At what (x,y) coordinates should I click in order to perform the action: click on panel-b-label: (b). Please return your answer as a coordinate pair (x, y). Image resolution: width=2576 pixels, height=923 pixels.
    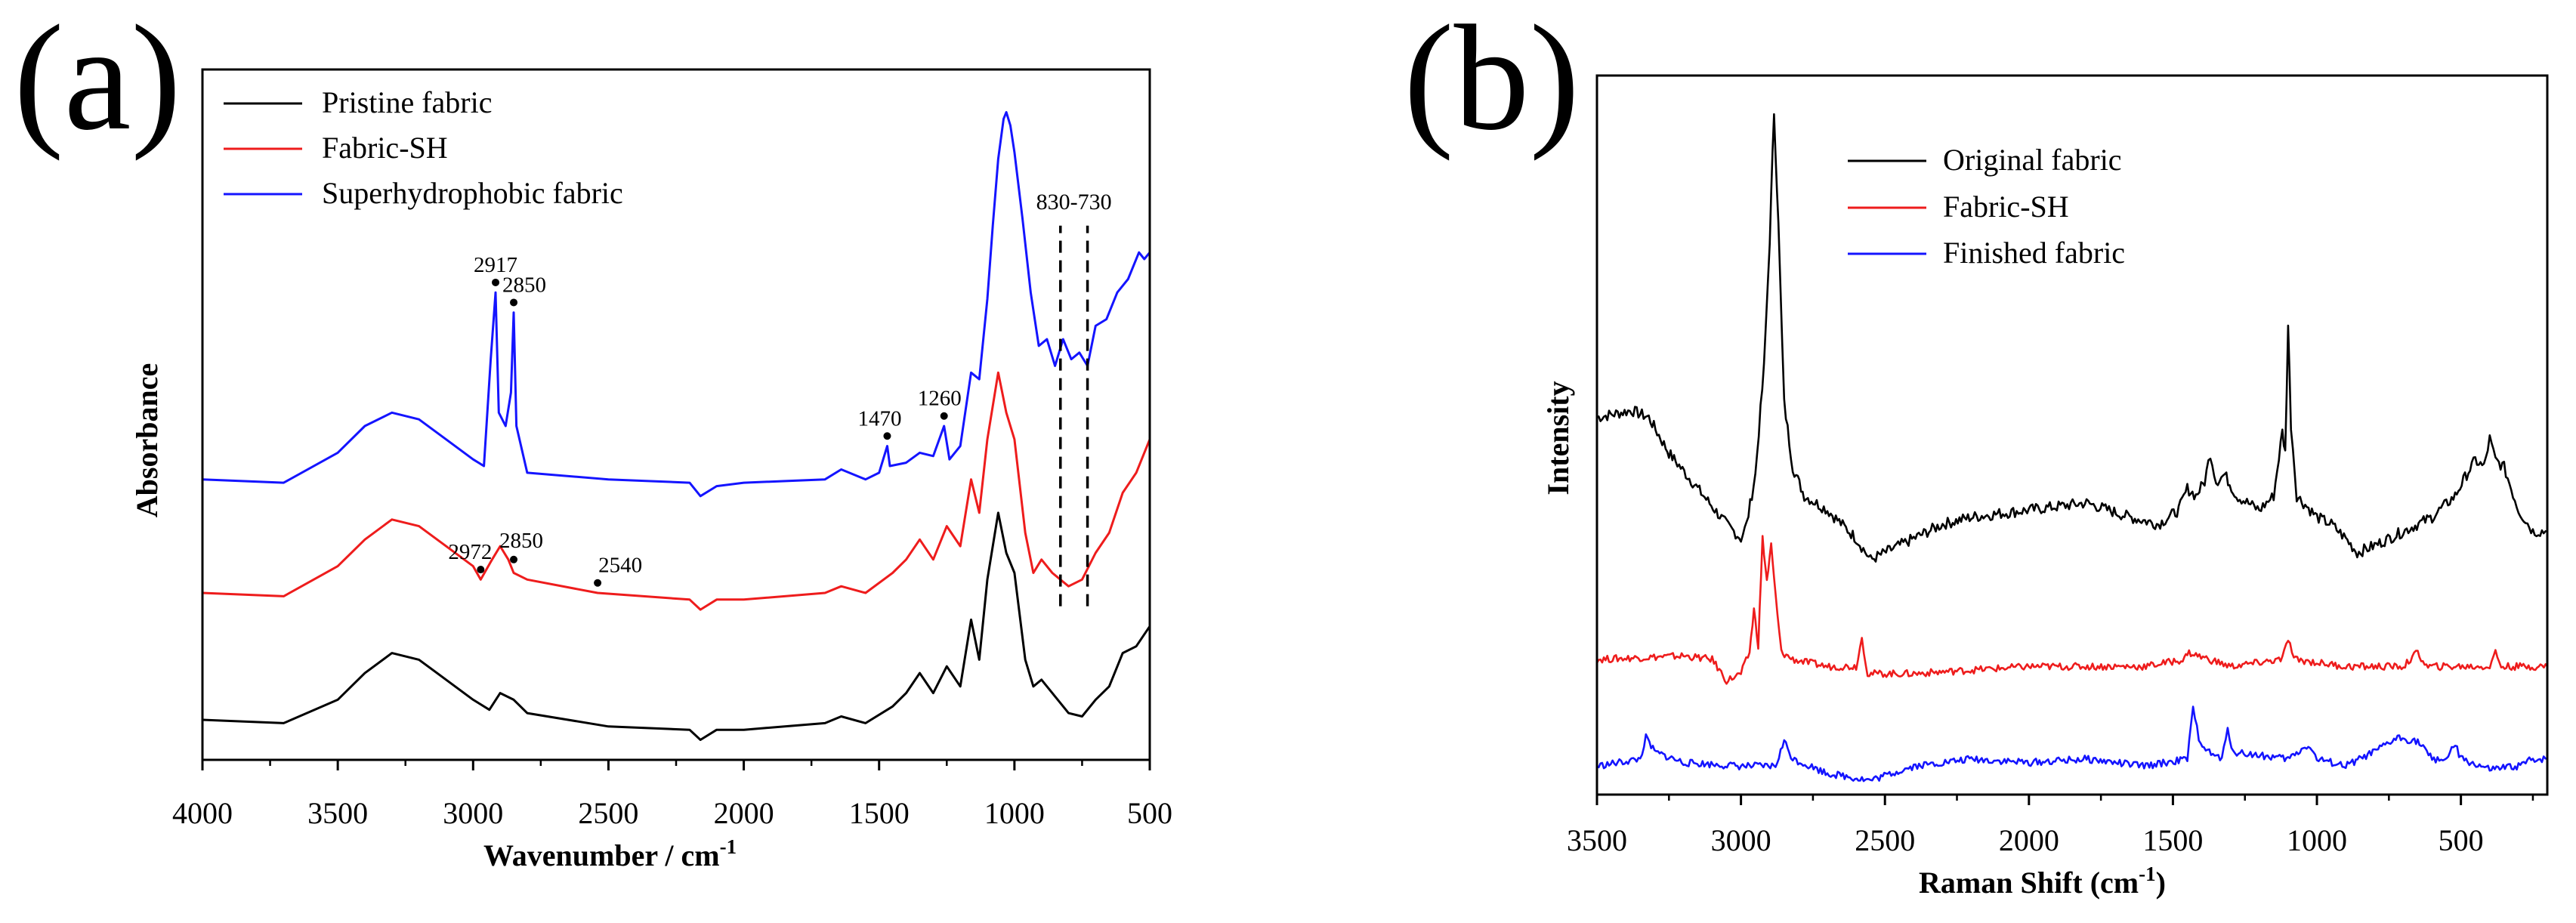
    Looking at the image, I should click on (1492, 81).